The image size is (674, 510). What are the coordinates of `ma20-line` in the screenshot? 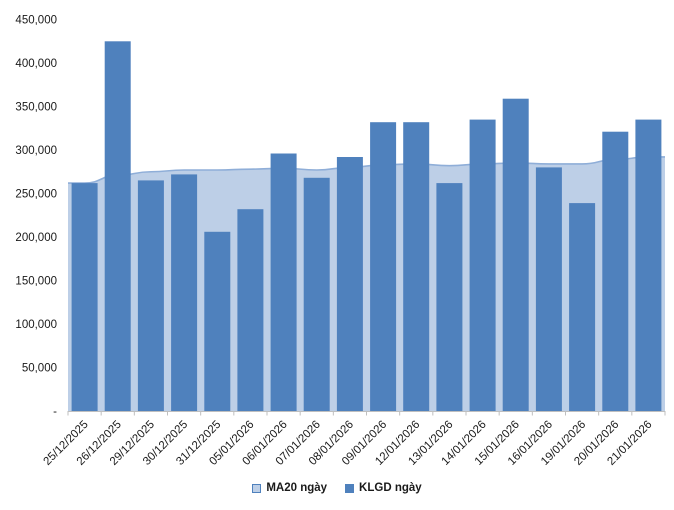 It's located at (366, 170).